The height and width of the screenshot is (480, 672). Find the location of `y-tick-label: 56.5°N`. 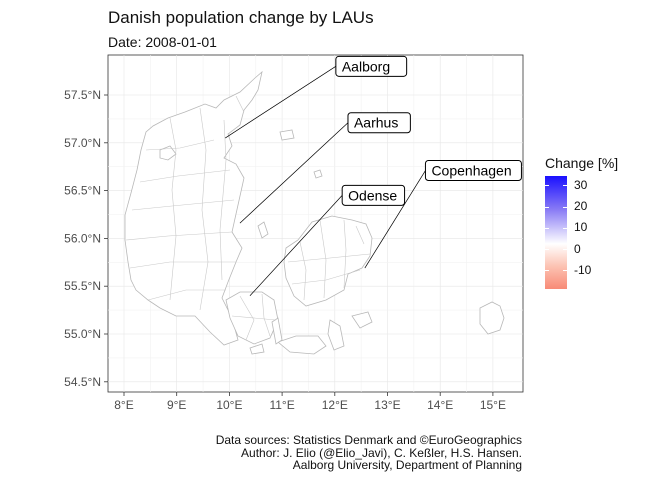

y-tick-label: 56.5°N is located at coordinates (82, 191).